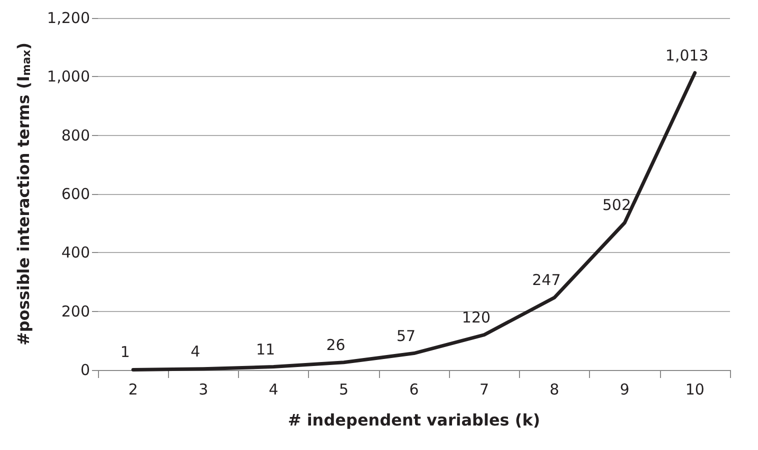  Describe the element at coordinates (694, 389) in the screenshot. I see `x-tick-label: 10` at that location.